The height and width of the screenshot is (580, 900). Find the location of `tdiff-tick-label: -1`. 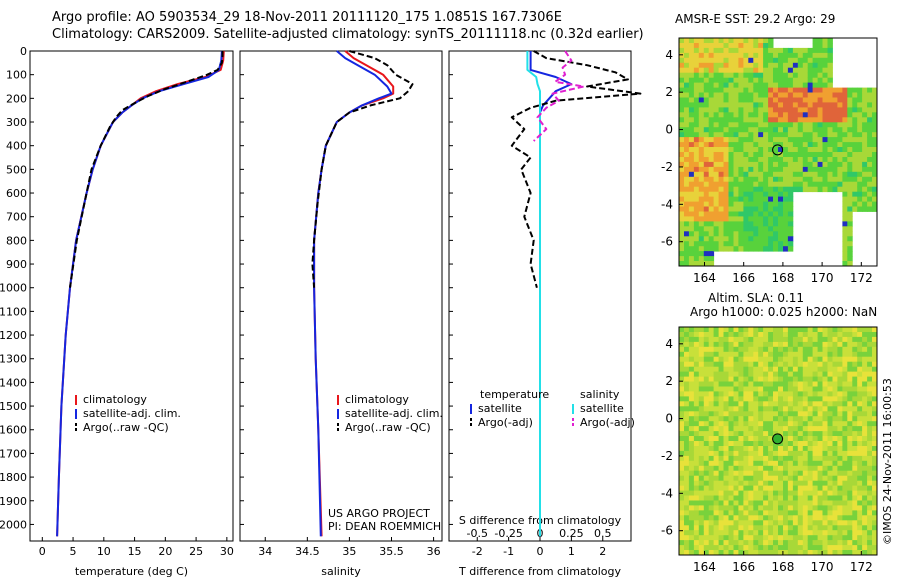

tdiff-tick-label: -1 is located at coordinates (508, 551).